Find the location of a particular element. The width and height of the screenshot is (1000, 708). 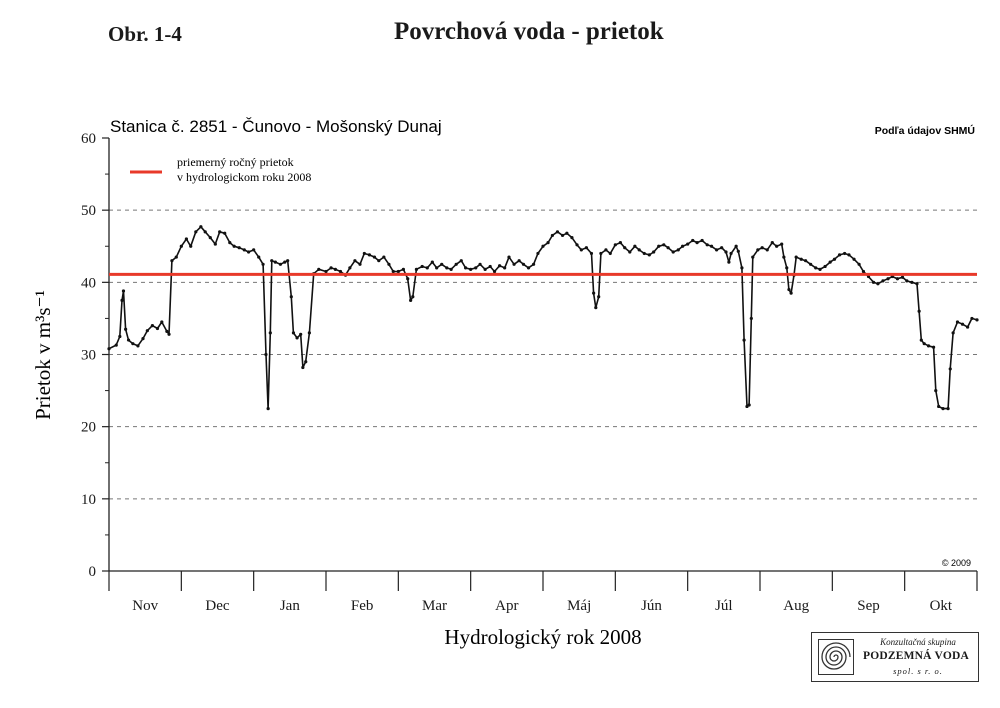

x-tick-label: Dec is located at coordinates (217, 606).